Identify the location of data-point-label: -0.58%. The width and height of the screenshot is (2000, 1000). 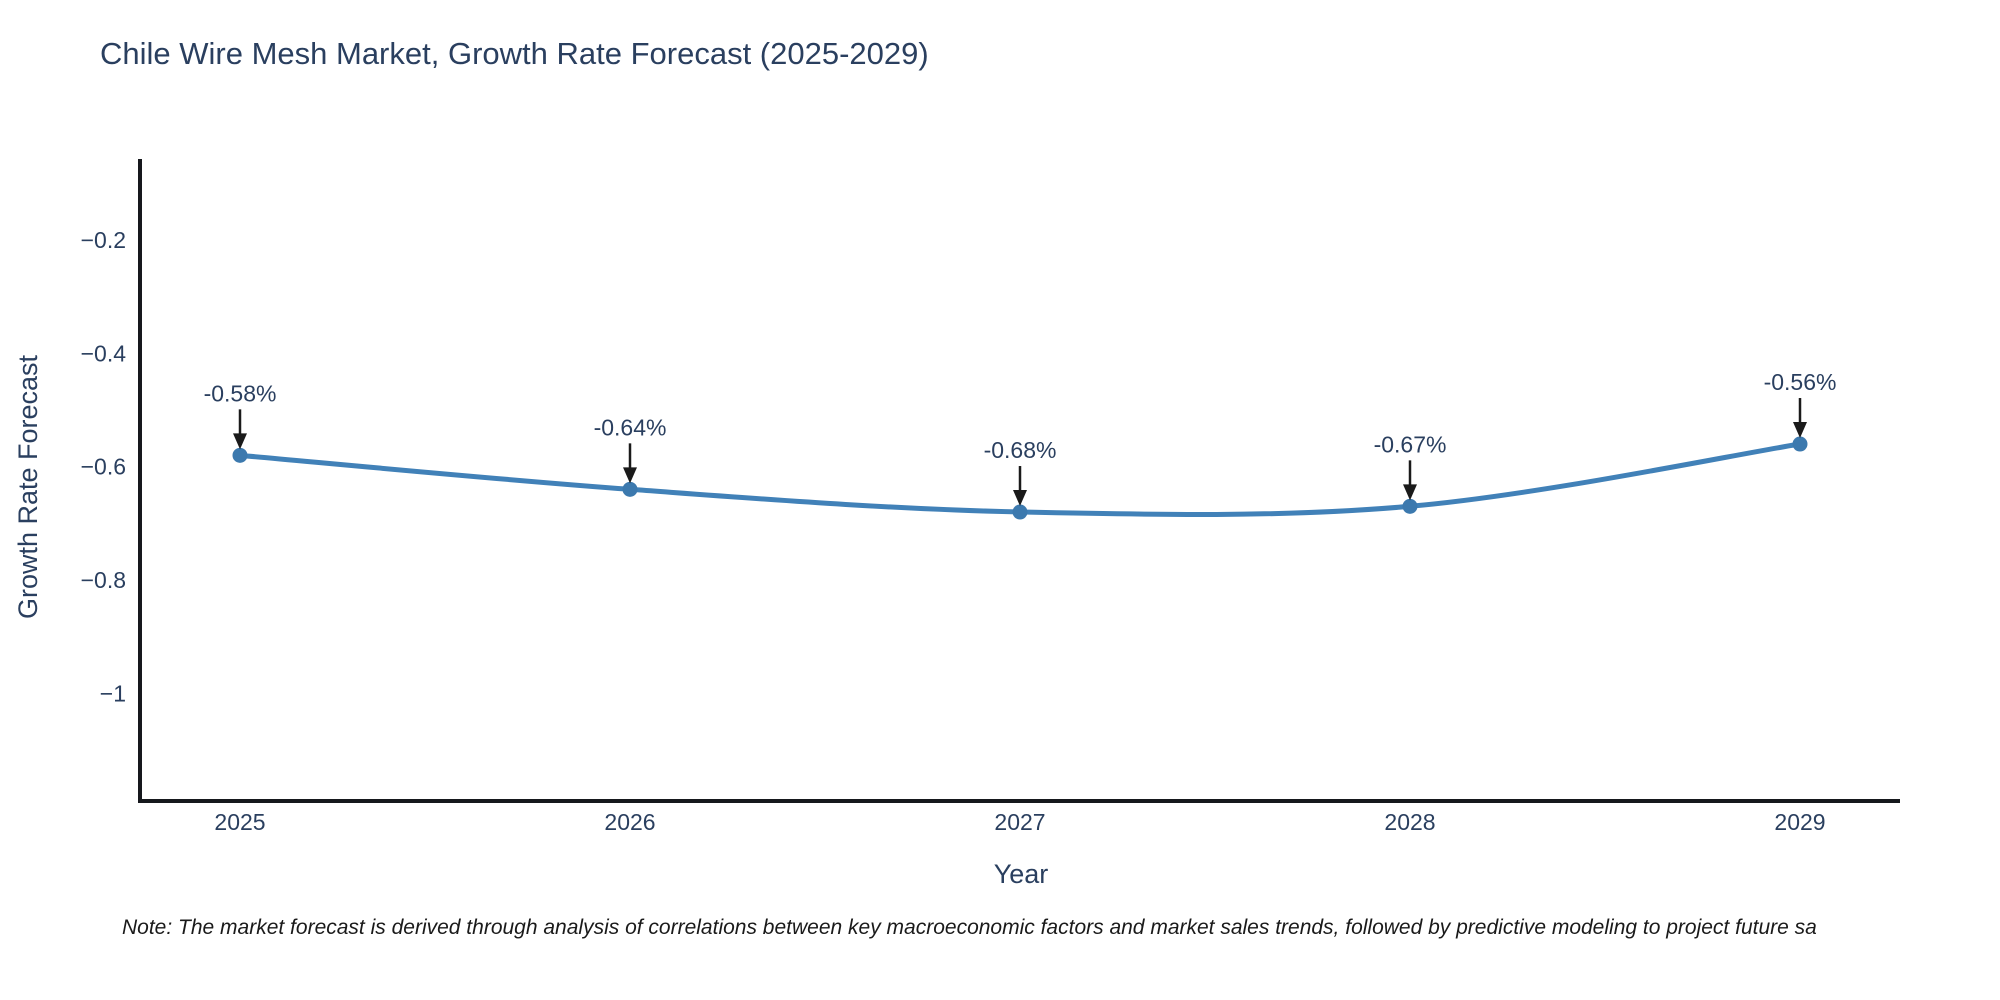
(240, 393).